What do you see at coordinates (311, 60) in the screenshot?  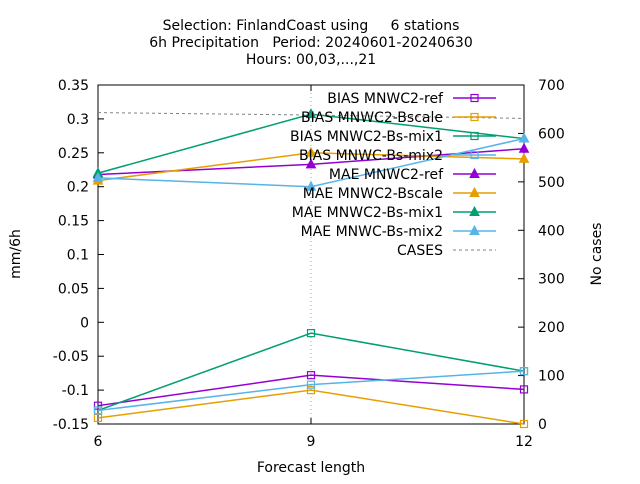 I see `title-line: Hours: 00,03,...,21` at bounding box center [311, 60].